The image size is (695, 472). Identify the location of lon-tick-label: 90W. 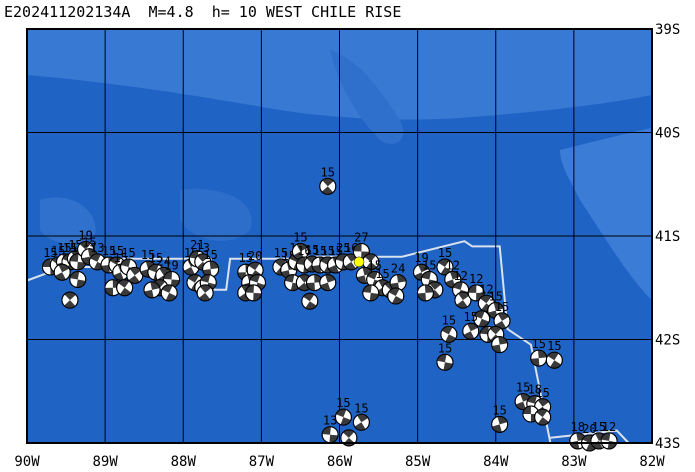
(27, 462).